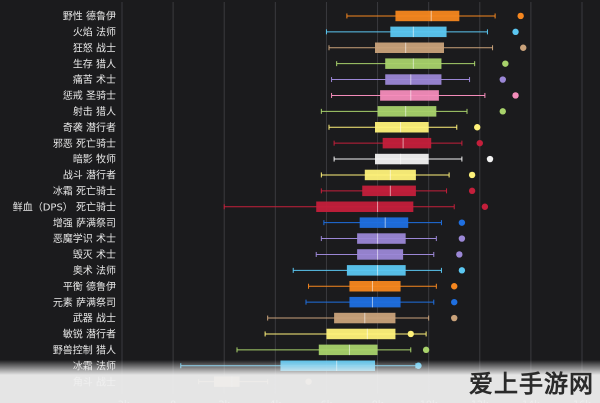 The height and width of the screenshot is (403, 600). What do you see at coordinates (84, 190) in the screenshot?
I see `category-label: 冰霜 死亡骑士` at bounding box center [84, 190].